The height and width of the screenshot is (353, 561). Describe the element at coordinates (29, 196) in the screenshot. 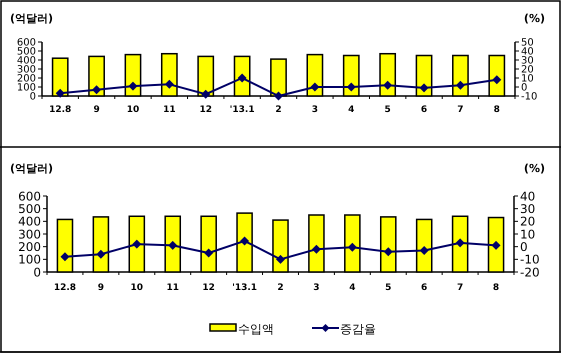

I see `y-tick-label: 600` at that location.